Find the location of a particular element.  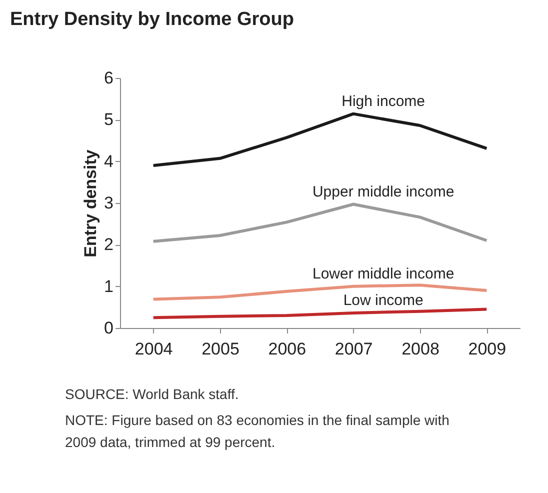

series-label: High income is located at coordinates (384, 101).